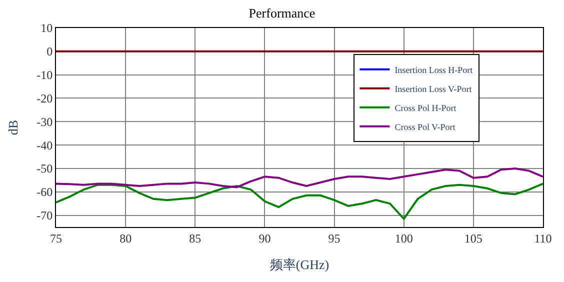  I want to click on y-tick-label: -70, so click(44, 215).